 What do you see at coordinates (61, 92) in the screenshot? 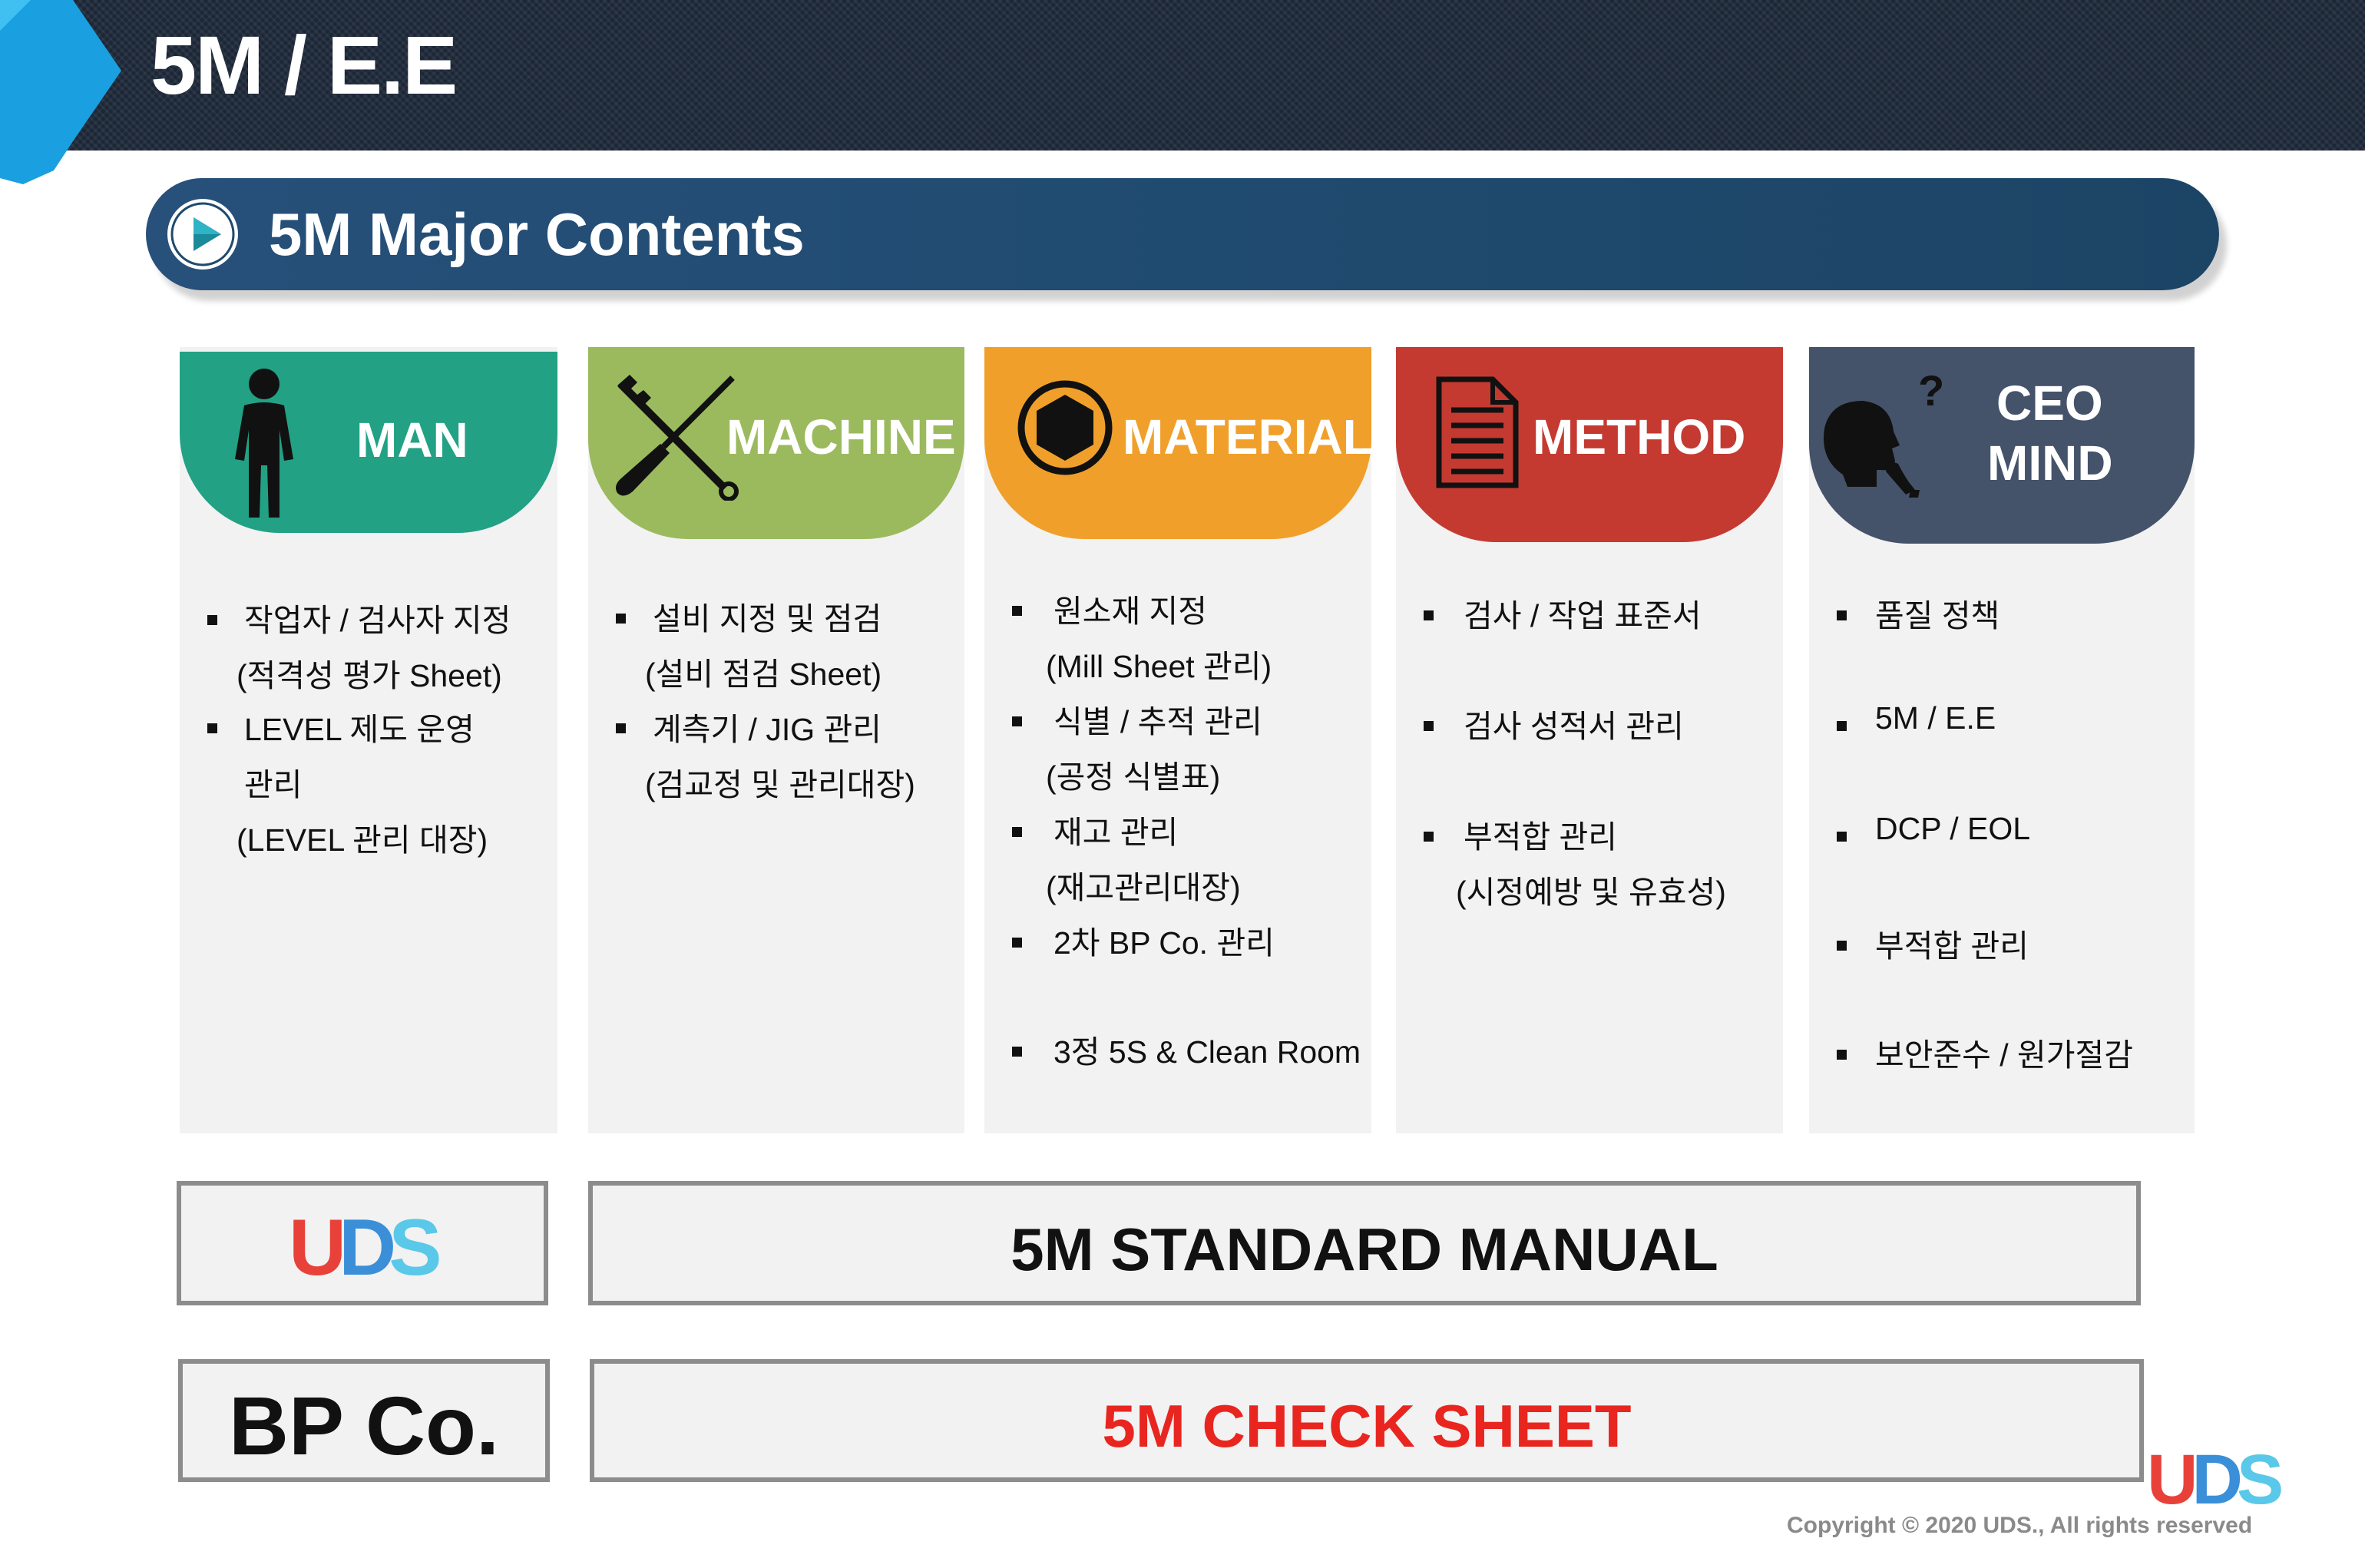
I see `header-arrow-icon` at bounding box center [61, 92].